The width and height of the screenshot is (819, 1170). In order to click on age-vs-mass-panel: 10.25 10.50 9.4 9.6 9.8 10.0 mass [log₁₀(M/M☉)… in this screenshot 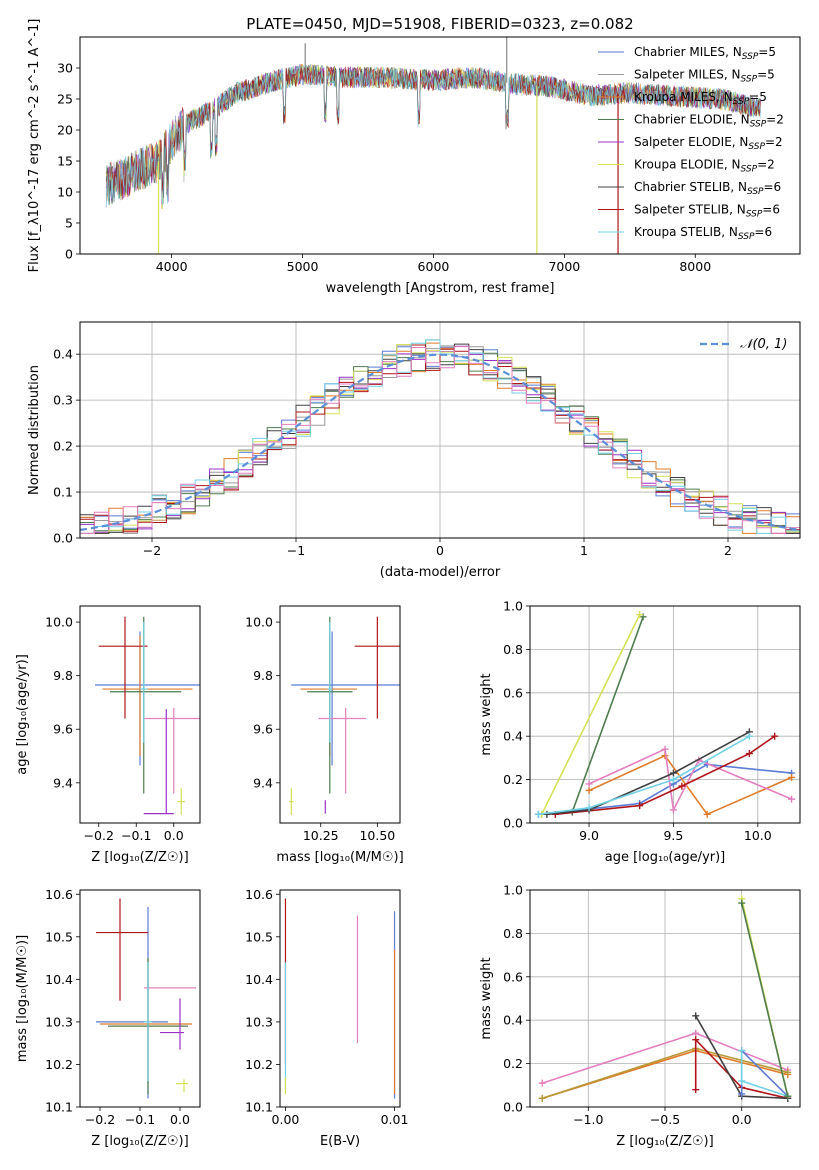, I will do `click(324, 735)`.